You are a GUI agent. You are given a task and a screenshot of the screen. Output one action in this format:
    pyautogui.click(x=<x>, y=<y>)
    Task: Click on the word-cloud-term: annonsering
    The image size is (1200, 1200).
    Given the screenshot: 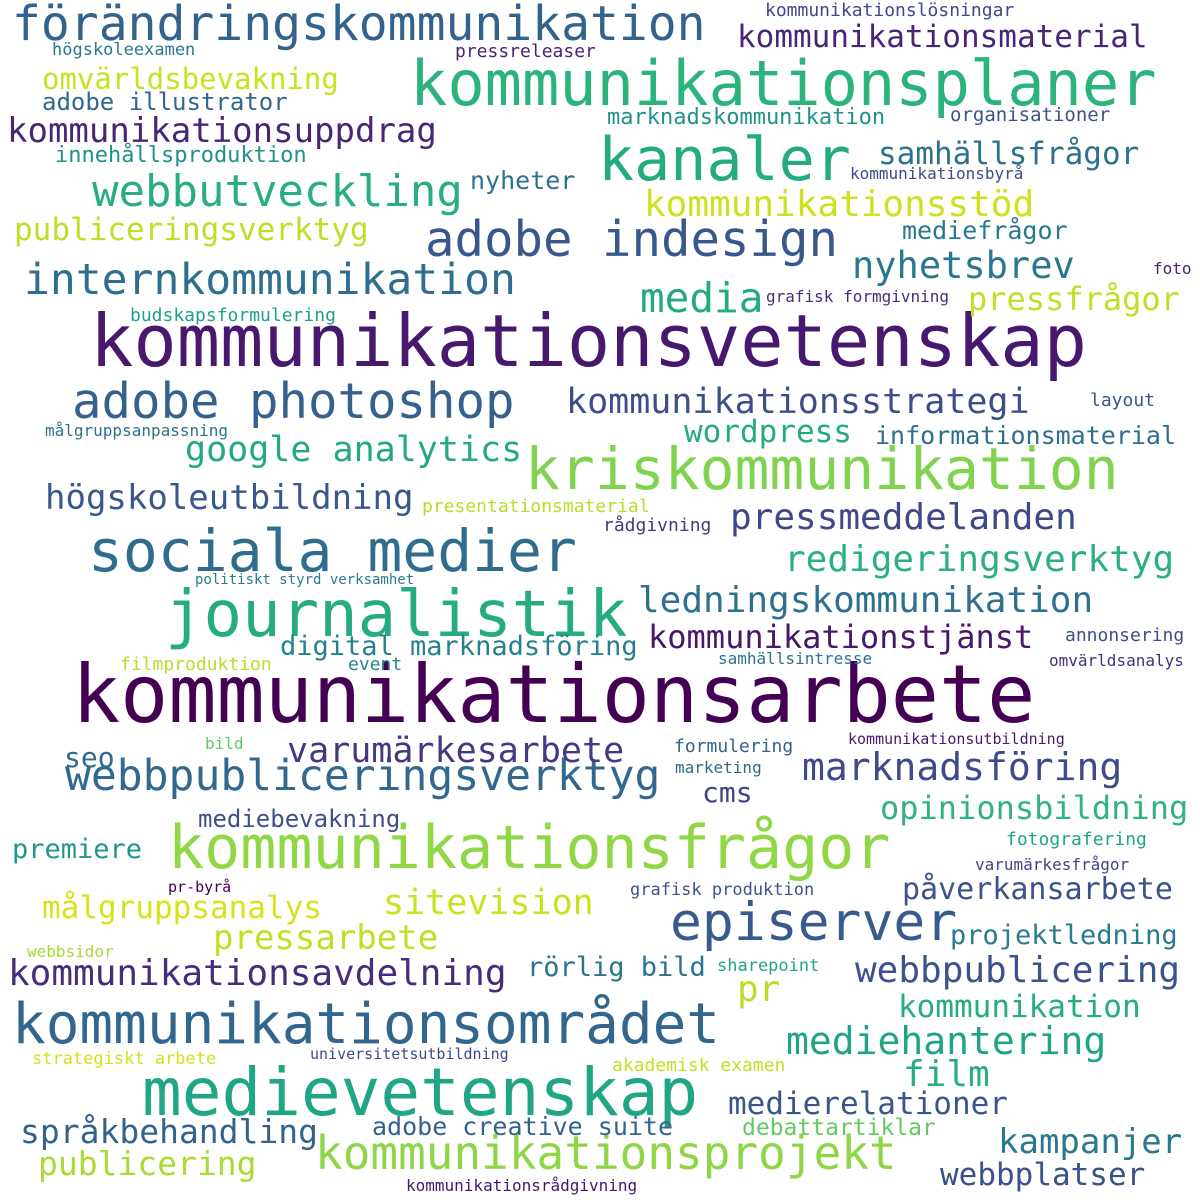 What is the action you would take?
    pyautogui.click(x=1125, y=635)
    